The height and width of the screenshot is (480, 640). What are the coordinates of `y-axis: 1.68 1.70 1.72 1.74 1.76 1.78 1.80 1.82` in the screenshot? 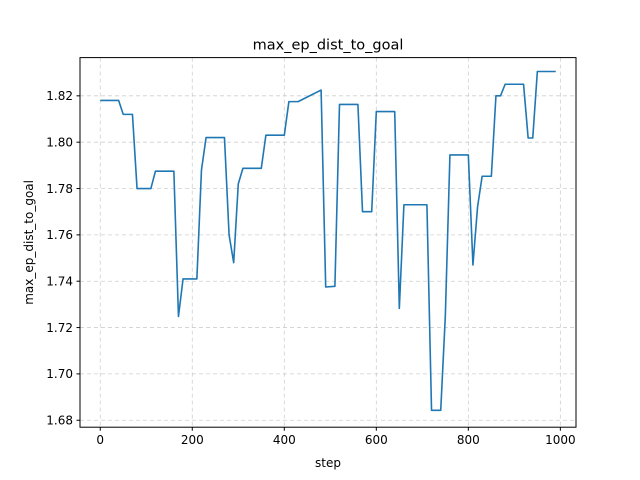 It's located at (63, 258).